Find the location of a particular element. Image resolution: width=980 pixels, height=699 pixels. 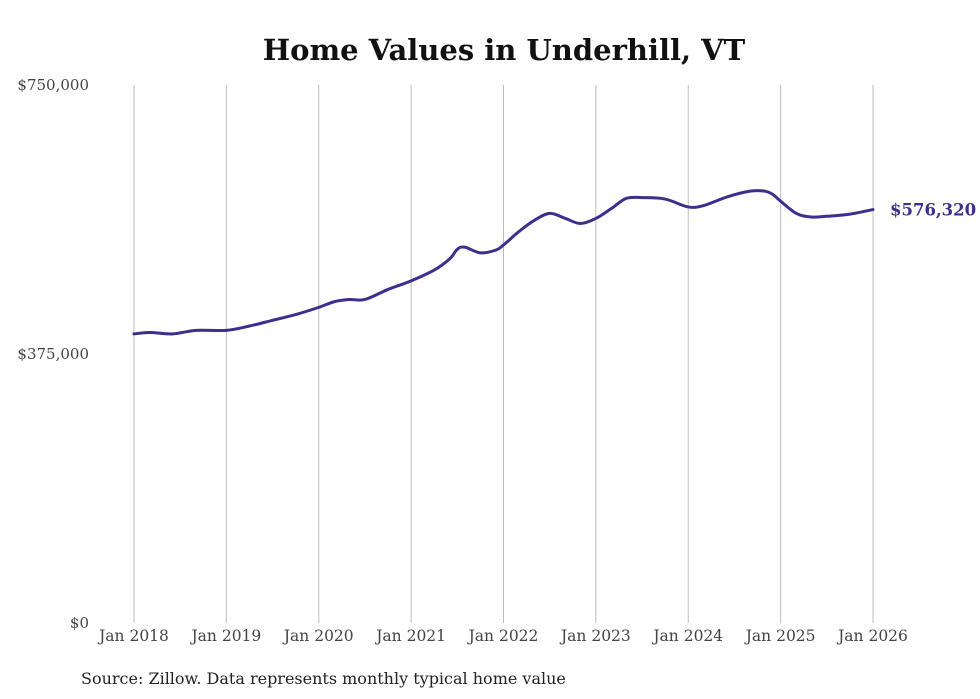

x-tick-label-0: Jan 2018 is located at coordinates (133, 636).